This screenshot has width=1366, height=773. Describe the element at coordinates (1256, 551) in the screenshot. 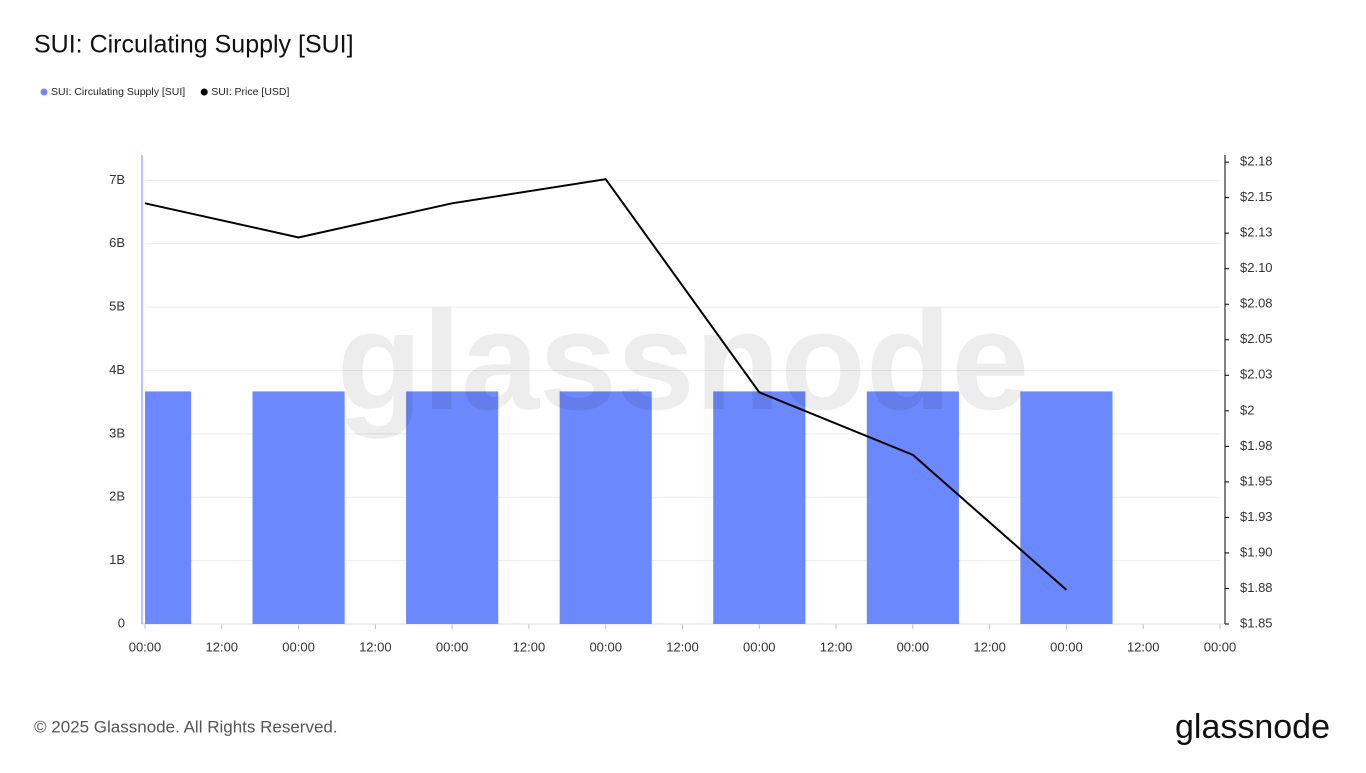

I see `y2-tick-label: $1.90` at that location.